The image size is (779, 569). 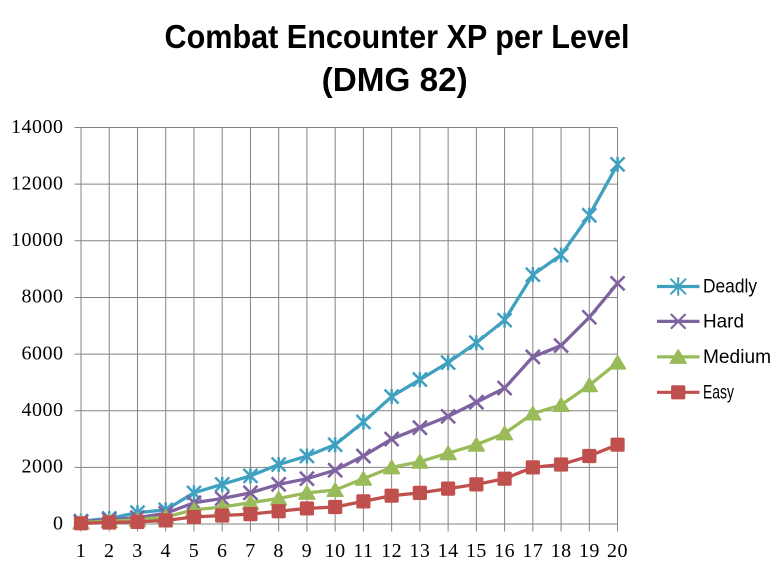 I want to click on svg-text: 2, so click(x=109, y=551).